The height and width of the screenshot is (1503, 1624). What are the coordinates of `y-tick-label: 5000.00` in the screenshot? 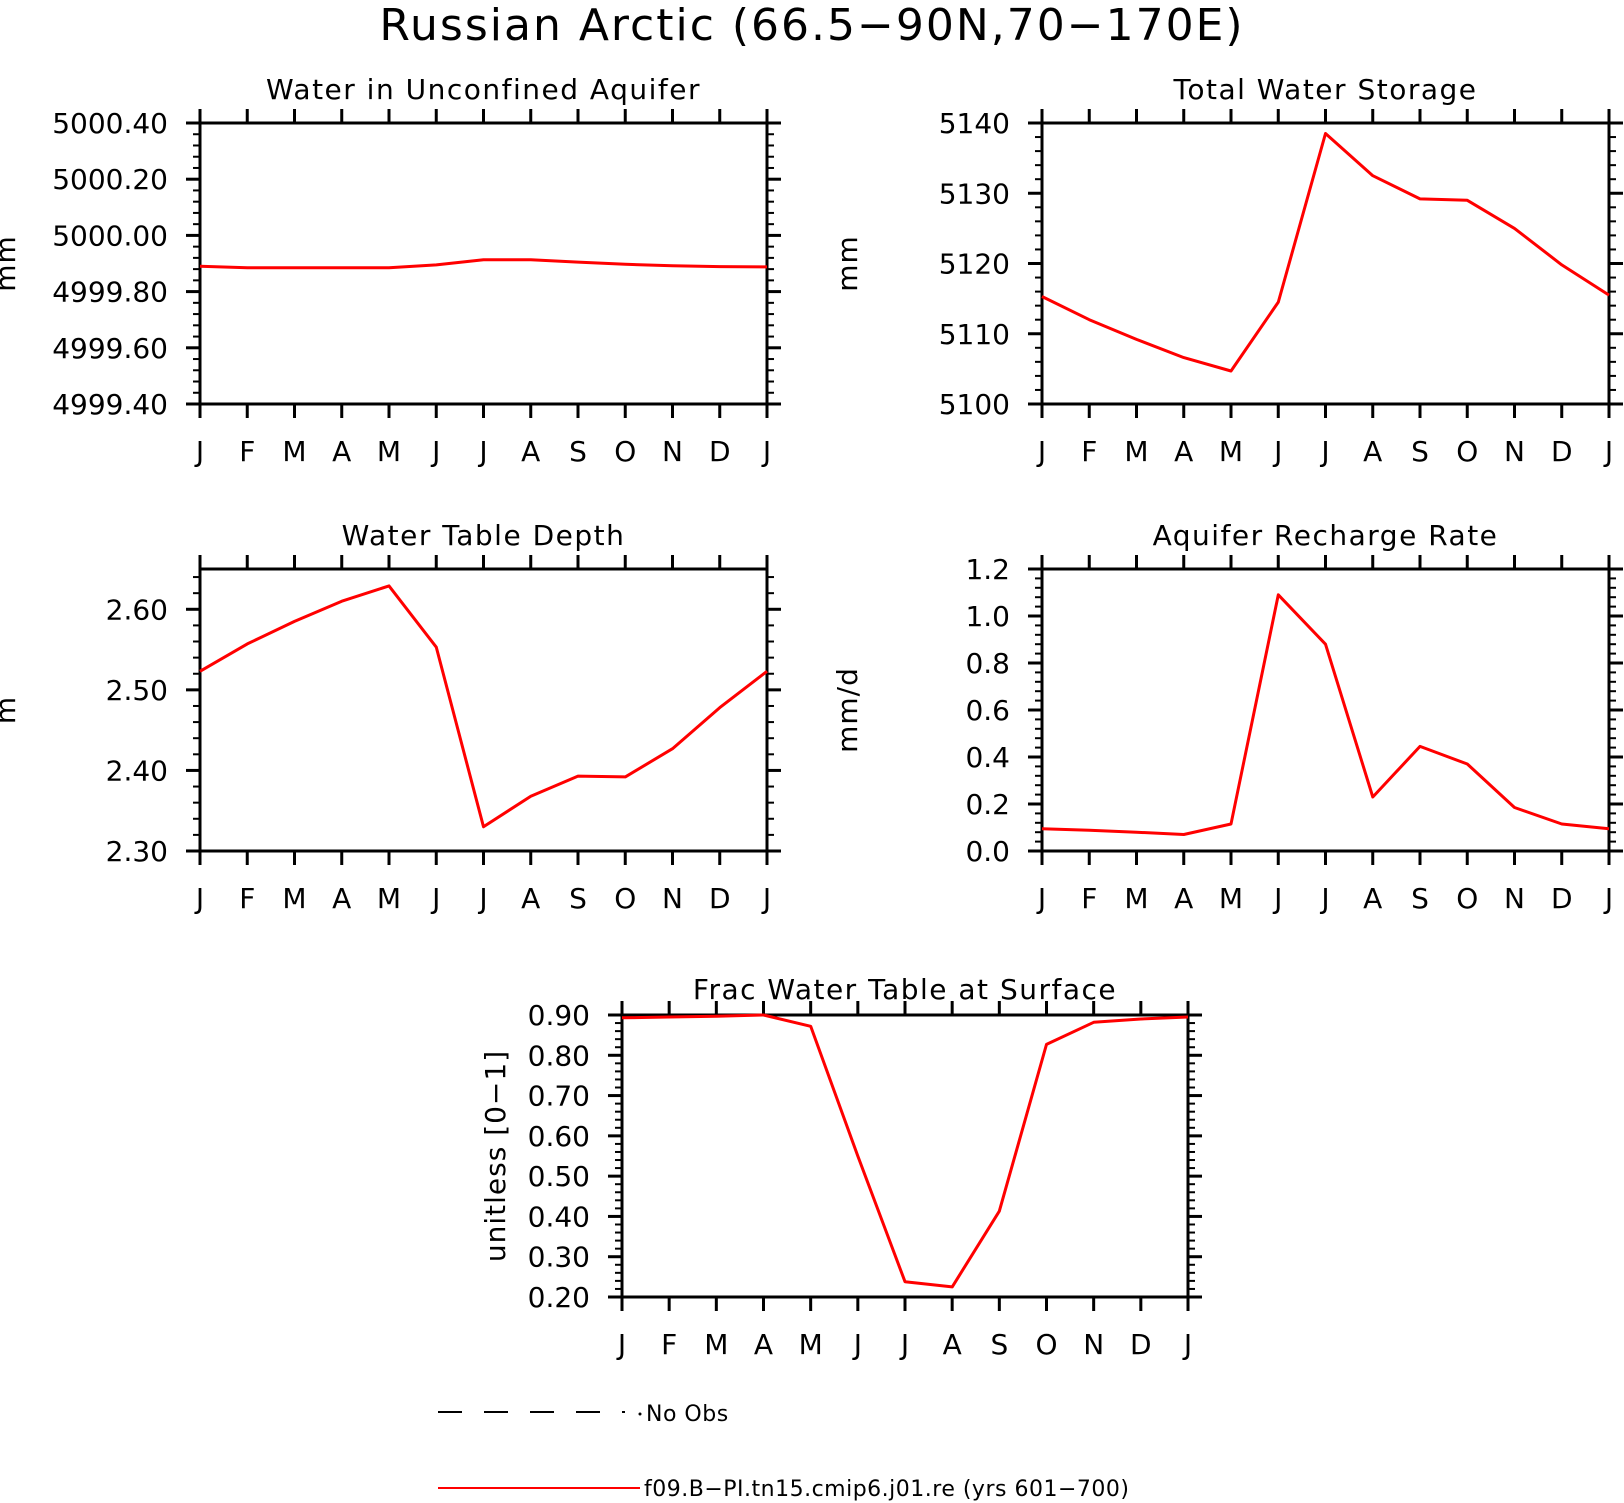 It's located at (110, 235).